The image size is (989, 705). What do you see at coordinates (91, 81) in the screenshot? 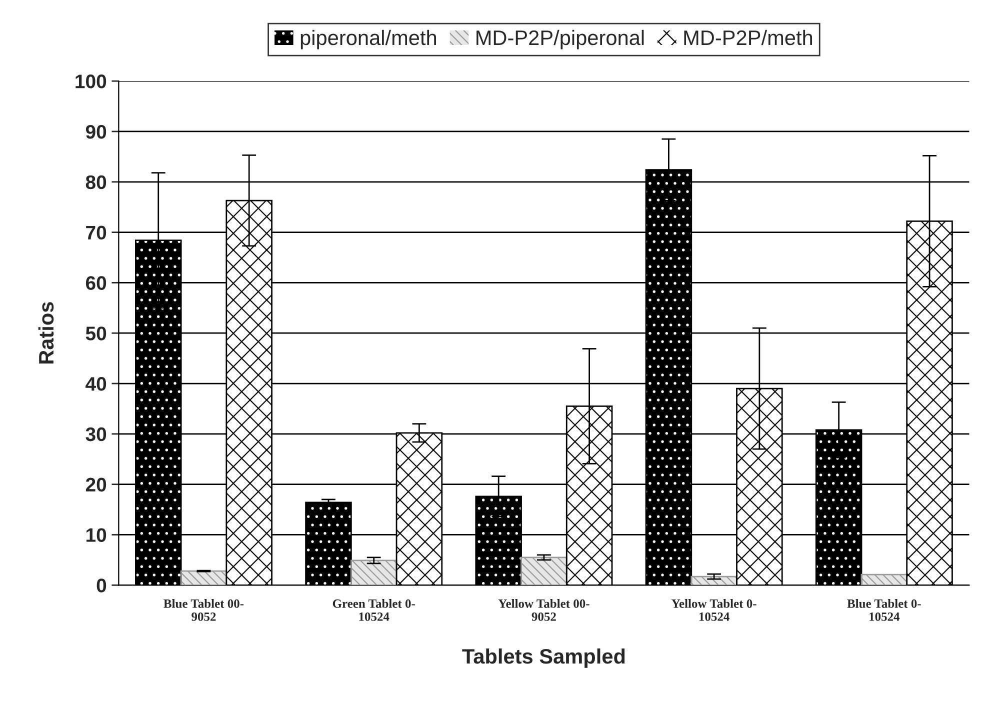
I see `y-tick-label: 100` at bounding box center [91, 81].